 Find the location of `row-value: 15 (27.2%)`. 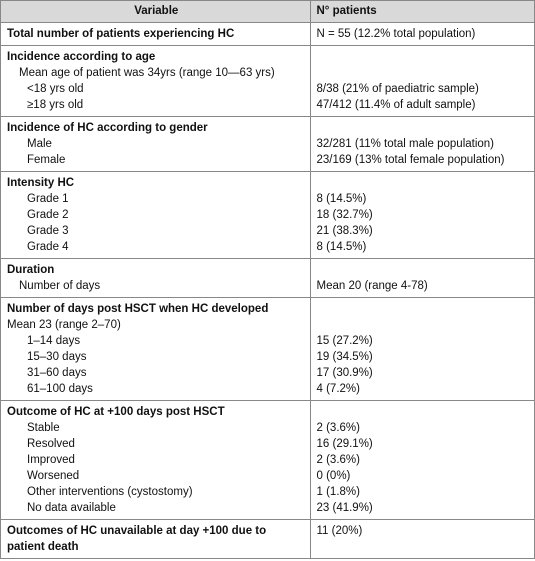

row-value: 15 (27.2%) is located at coordinates (344, 341).